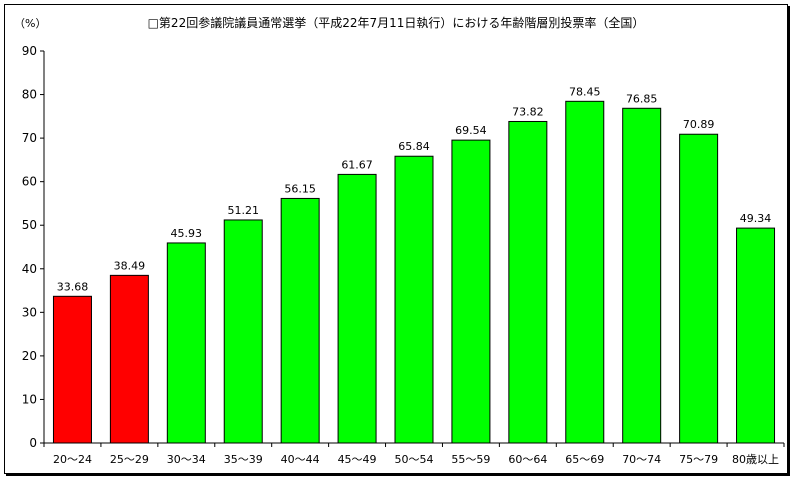  I want to click on y-tick-label: 20, so click(29, 356).